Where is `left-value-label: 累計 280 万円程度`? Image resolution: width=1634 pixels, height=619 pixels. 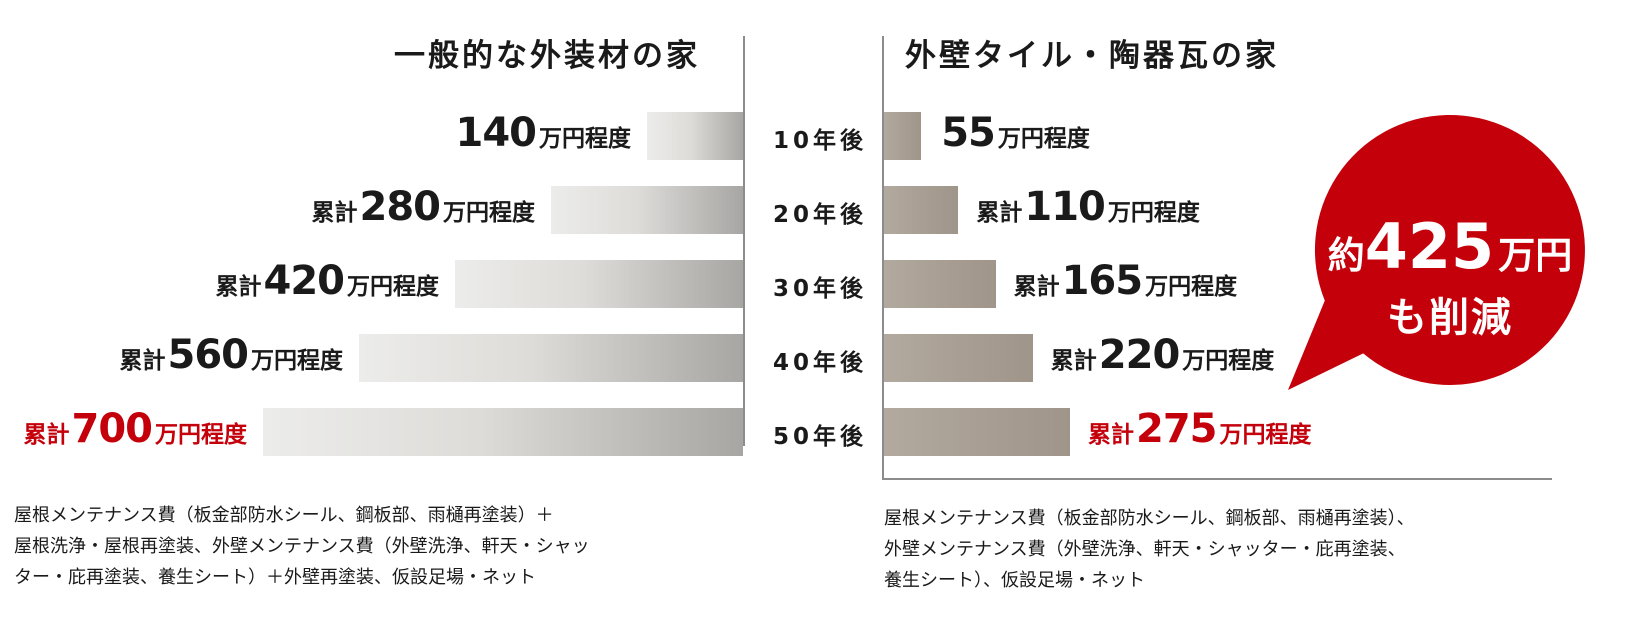 left-value-label: 累計 280 万円程度 is located at coordinates (424, 207).